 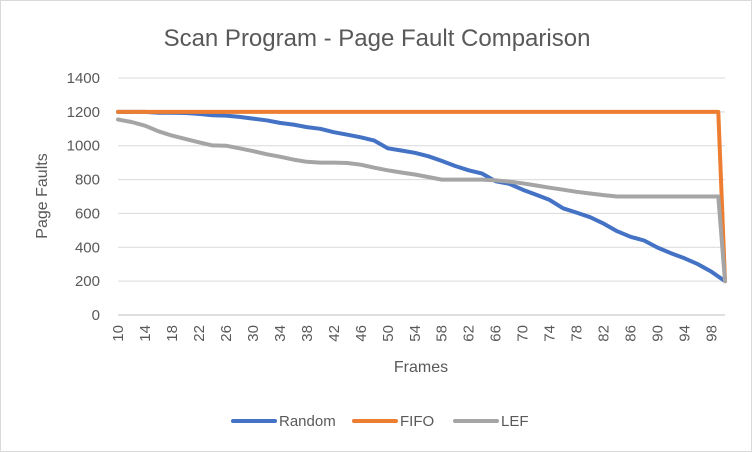 I want to click on chart-title: Scan Program - Page Fault Comparison, so click(x=377, y=38).